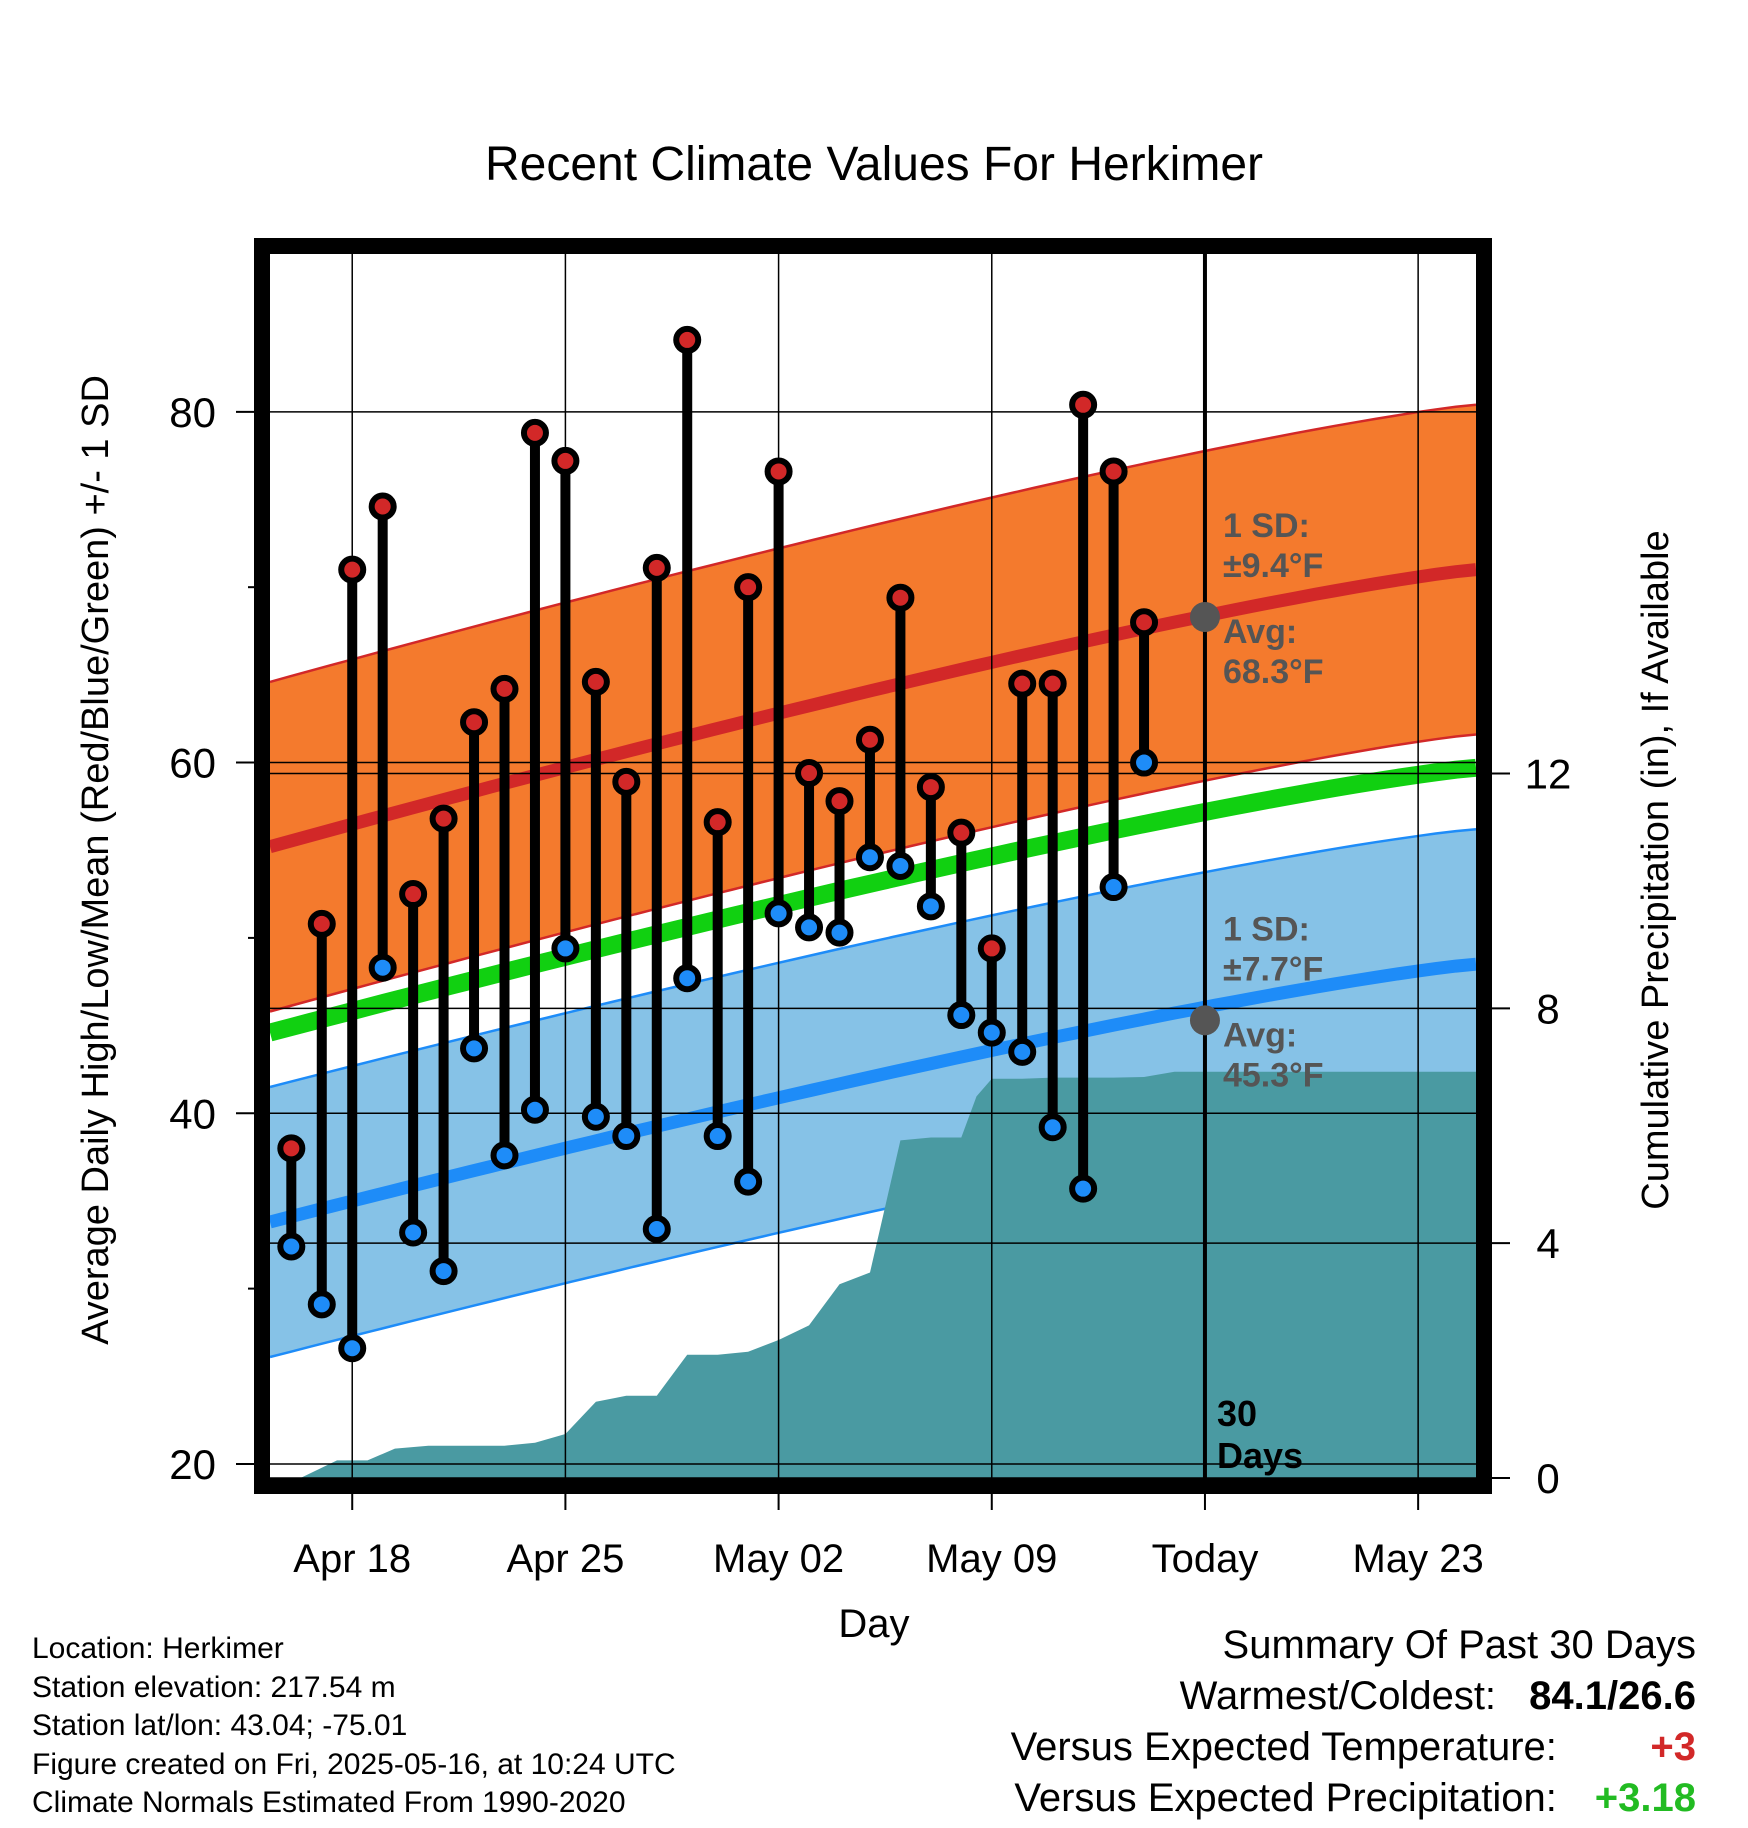  What do you see at coordinates (1204, 616) in the screenshot?
I see `today-high-avg-marker` at bounding box center [1204, 616].